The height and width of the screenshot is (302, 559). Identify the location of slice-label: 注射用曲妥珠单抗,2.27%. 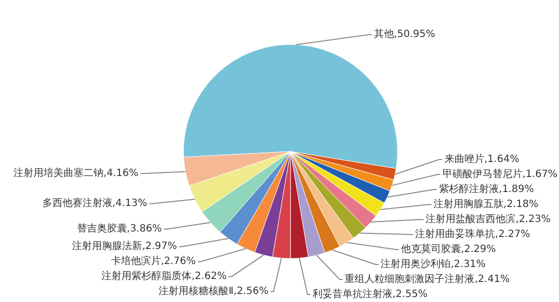
(472, 234).